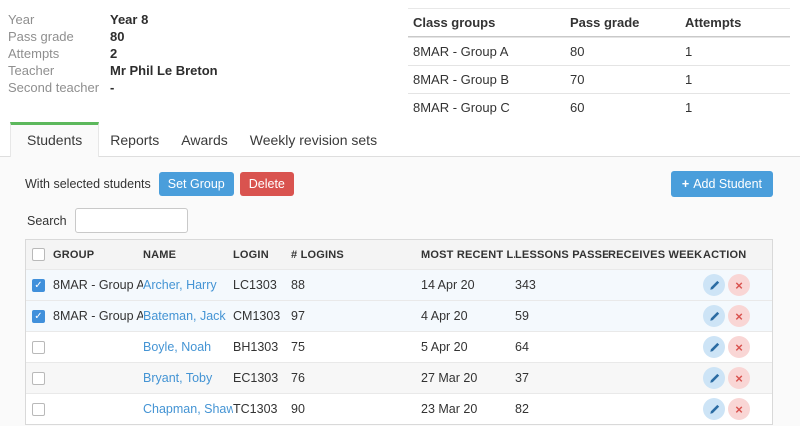 This screenshot has width=800, height=426. What do you see at coordinates (461, 79) in the screenshot?
I see `class-group-name: 8MAR - Group B` at bounding box center [461, 79].